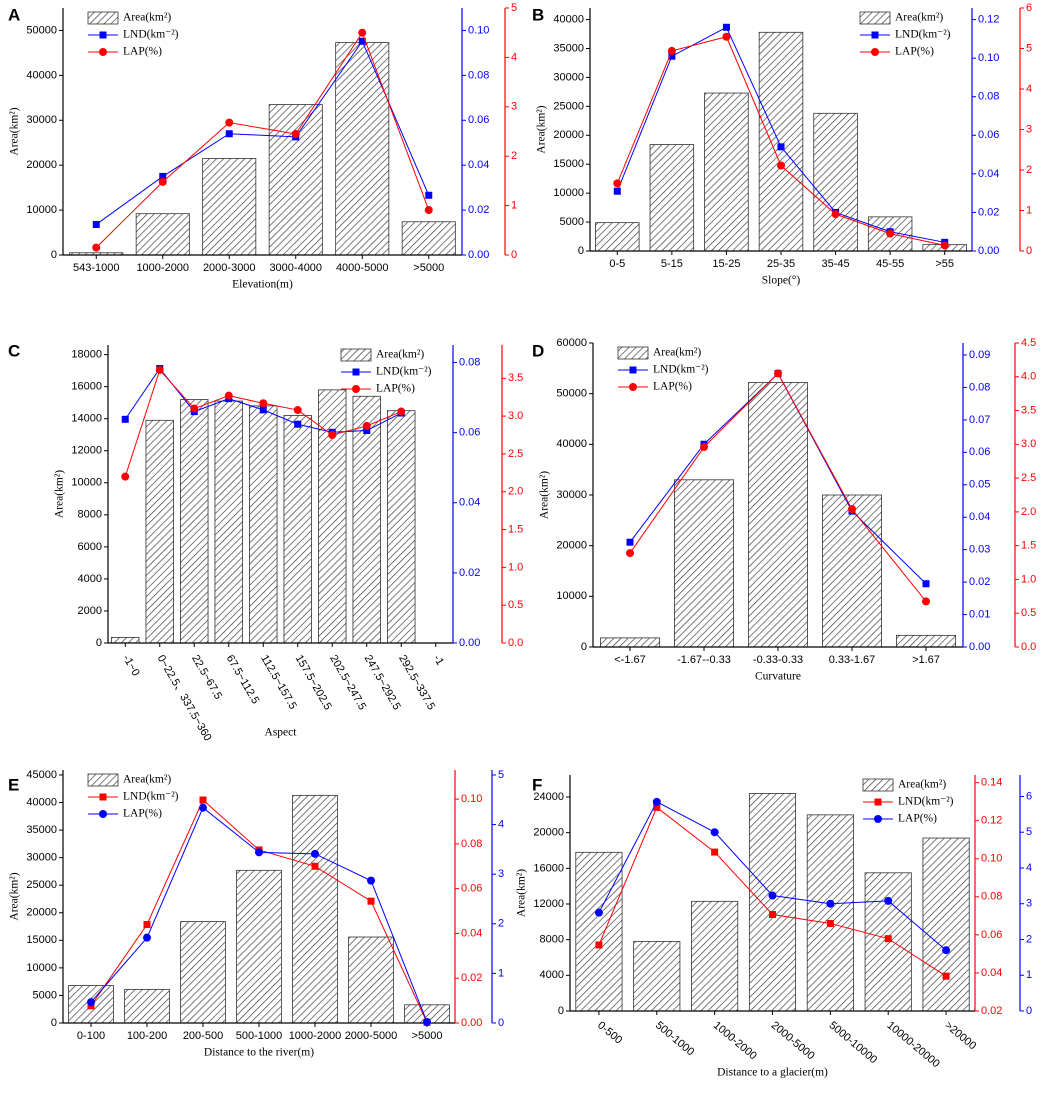 The image size is (1059, 1115). Describe the element at coordinates (1028, 512) in the screenshot. I see `y-tick-label: 2.0` at that location.